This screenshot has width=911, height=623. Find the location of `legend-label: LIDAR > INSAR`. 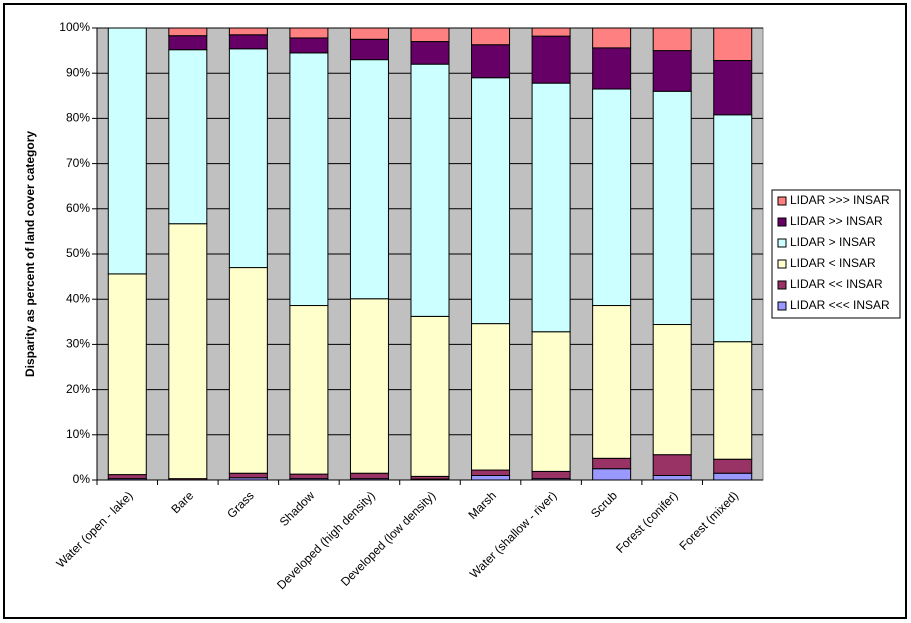

legend-label: LIDAR > INSAR is located at coordinates (833, 242).